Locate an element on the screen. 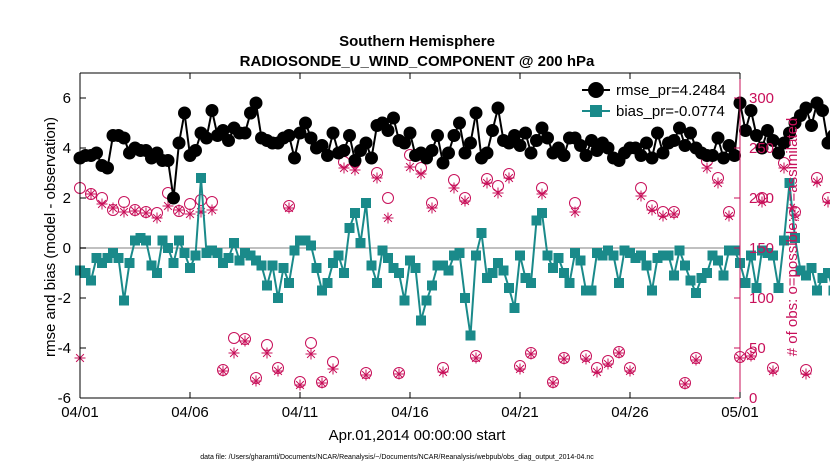 Image resolution: width=830 pixels, height=475 pixels. x-axis-label: Apr.01,2014 00:00:00 start is located at coordinates (418, 435).